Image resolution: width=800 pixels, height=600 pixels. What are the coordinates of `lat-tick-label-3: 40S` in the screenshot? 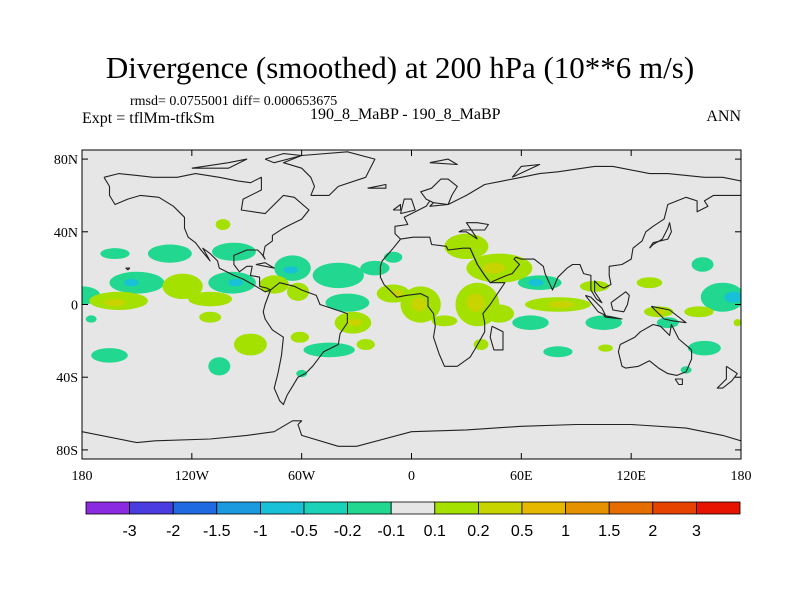 It's located at (67, 378).